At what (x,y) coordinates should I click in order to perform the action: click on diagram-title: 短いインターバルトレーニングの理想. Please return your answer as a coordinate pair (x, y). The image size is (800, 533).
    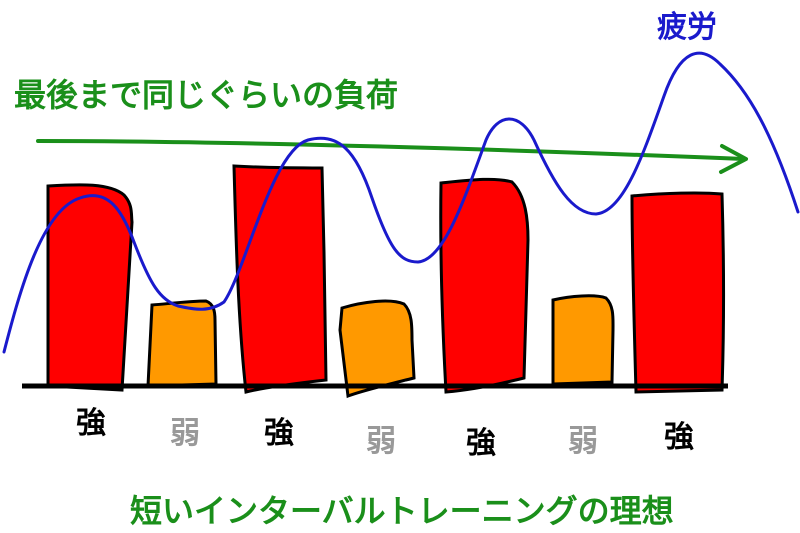
    Looking at the image, I should click on (402, 511).